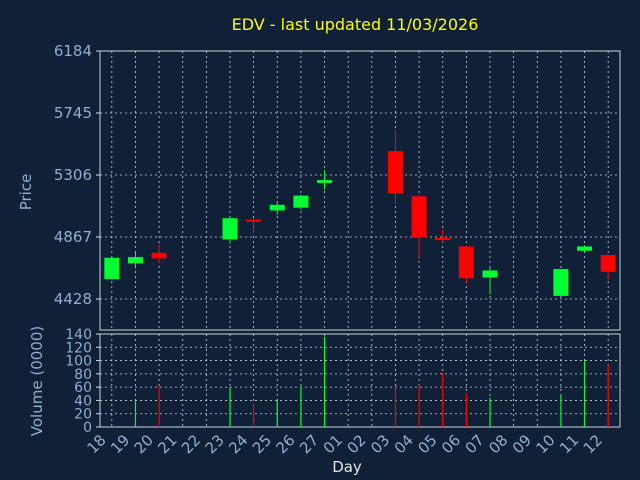 This screenshot has width=640, height=480. Describe the element at coordinates (73, 175) in the screenshot. I see `price-tick-label: 5306` at that location.